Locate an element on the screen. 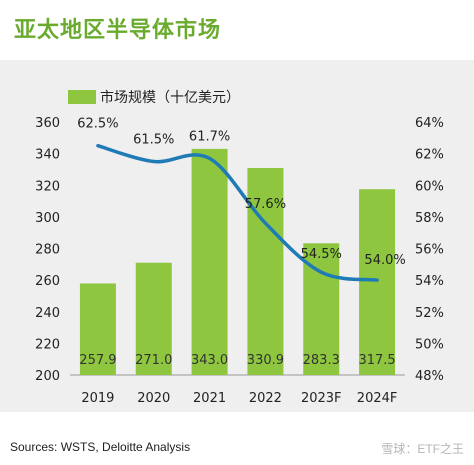  watermark: 雪球：ETF之王 is located at coordinates (422, 449).